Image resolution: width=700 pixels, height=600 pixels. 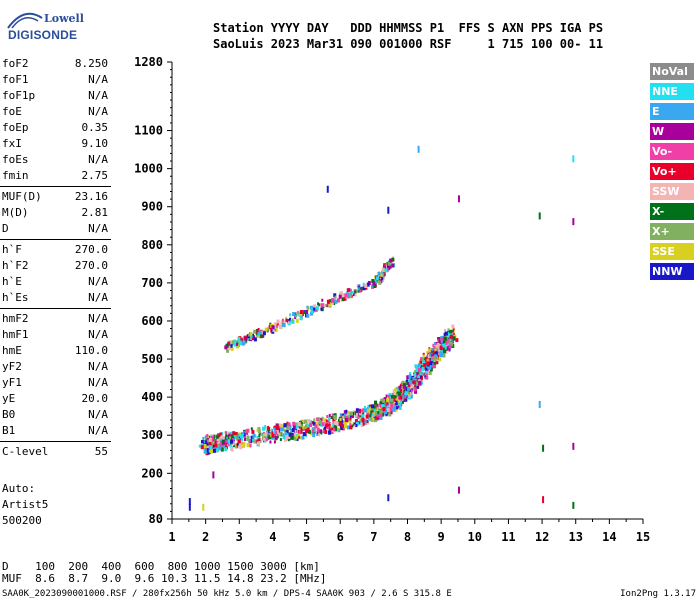 I want to click on param-row: foF1p N/A, so click(x=55, y=96).